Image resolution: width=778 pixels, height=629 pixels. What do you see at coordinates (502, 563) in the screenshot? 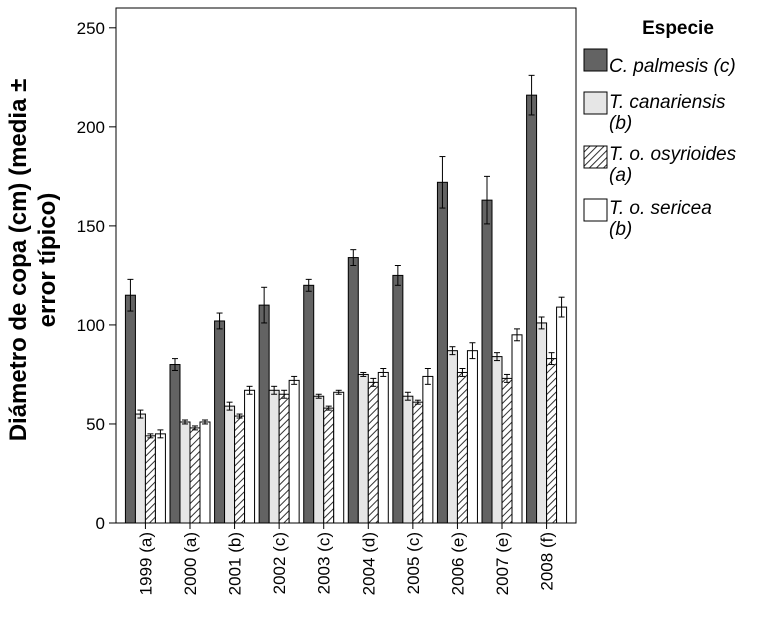
I see `x-tick-label: 2007 (e)` at bounding box center [502, 563].